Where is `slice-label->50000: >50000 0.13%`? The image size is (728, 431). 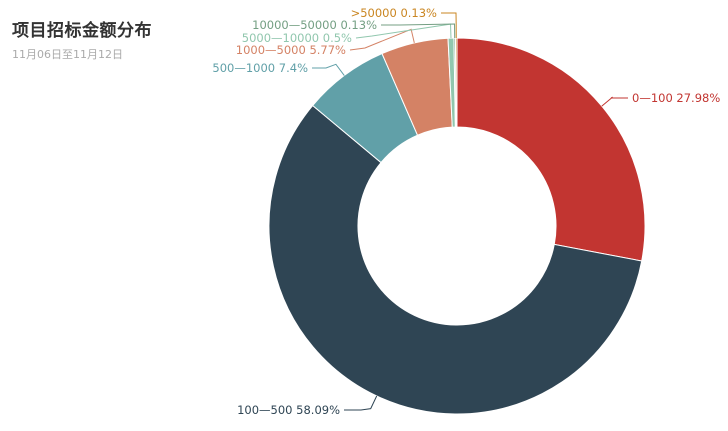
slice-label->50000: >50000 0.13% is located at coordinates (394, 13).